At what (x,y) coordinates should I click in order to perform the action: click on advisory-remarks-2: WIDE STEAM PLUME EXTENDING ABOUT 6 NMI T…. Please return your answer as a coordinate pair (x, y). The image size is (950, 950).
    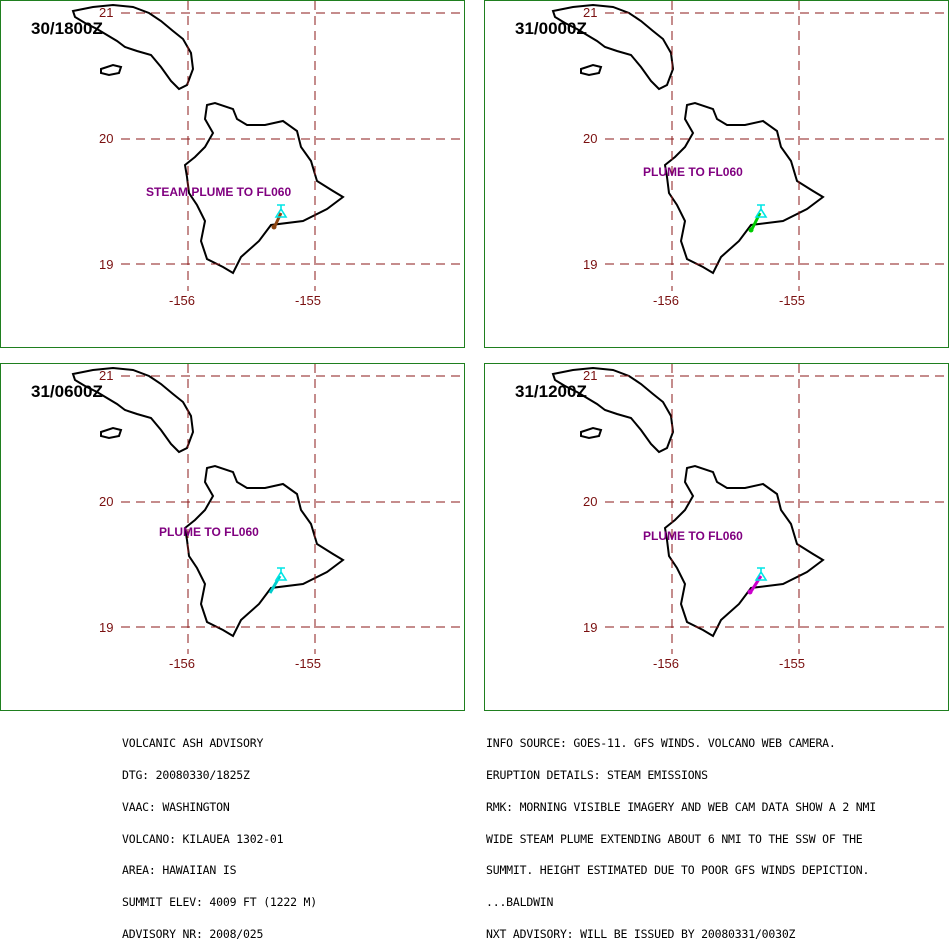
    Looking at the image, I should click on (674, 838).